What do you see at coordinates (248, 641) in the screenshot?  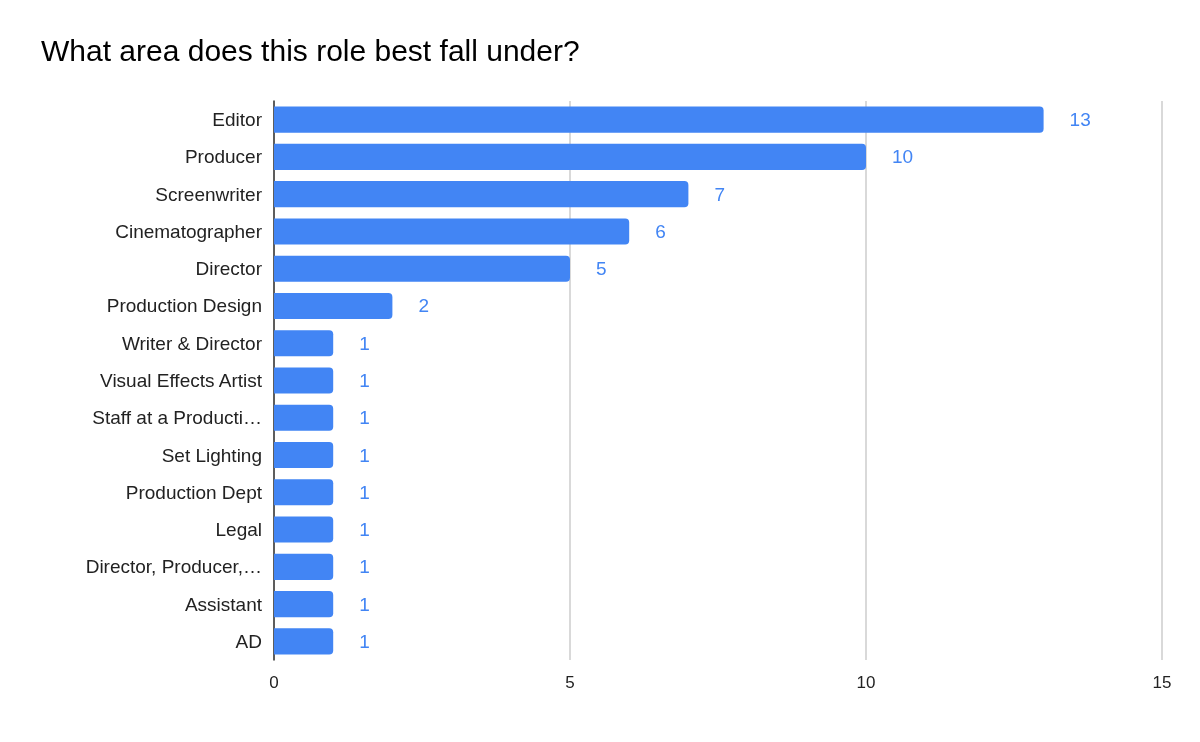 I see `y-tick-label: AD` at bounding box center [248, 641].